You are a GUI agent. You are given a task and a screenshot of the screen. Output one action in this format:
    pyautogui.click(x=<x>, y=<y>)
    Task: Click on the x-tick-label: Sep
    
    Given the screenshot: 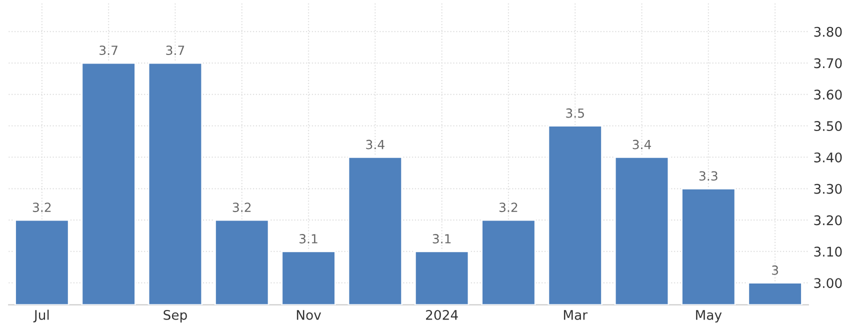 What is the action you would take?
    pyautogui.click(x=175, y=316)
    